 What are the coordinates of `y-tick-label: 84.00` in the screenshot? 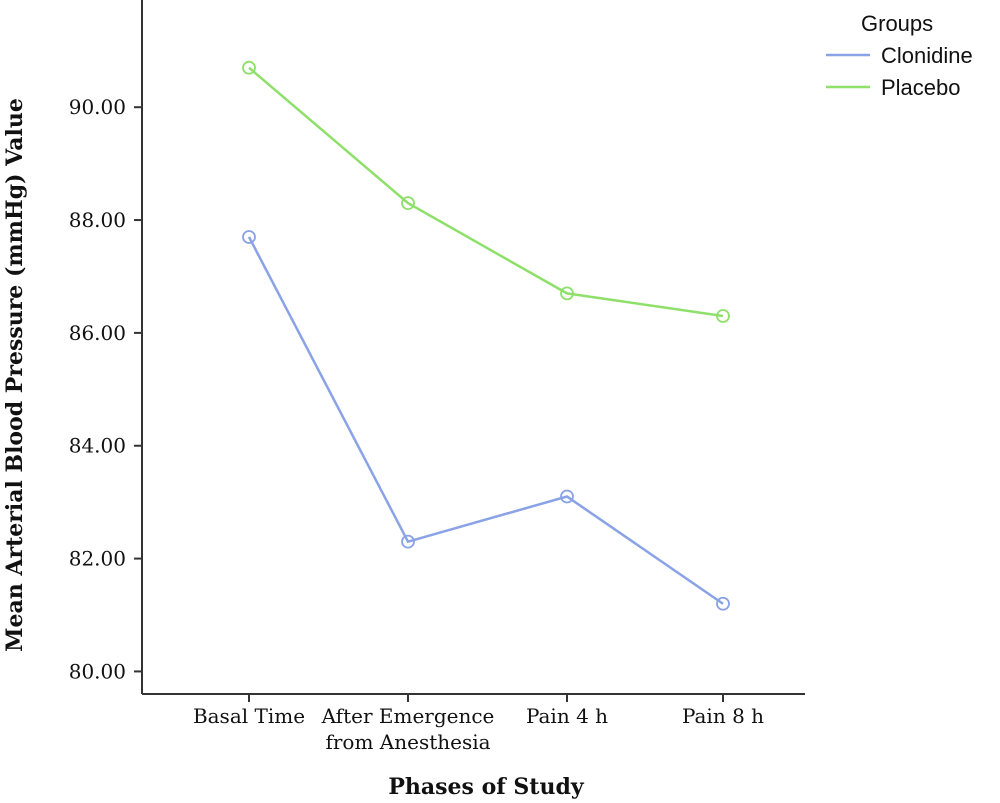 It's located at (97, 446).